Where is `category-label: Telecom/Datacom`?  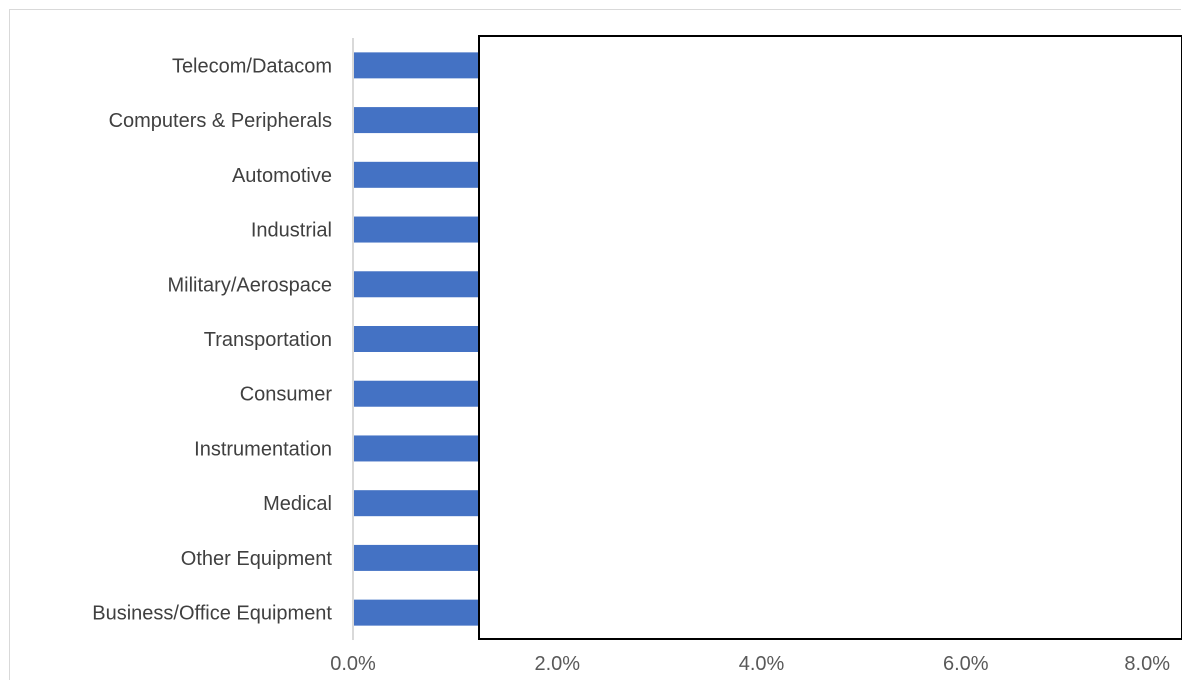
category-label: Telecom/Datacom is located at coordinates (252, 66).